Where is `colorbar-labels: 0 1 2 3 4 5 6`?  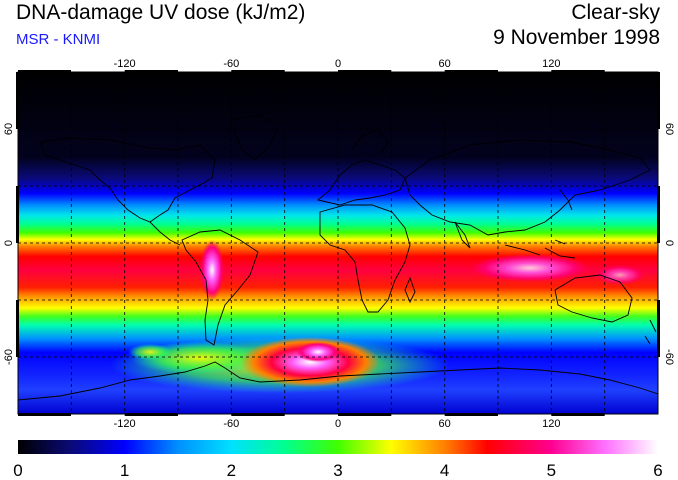 colorbar-labels: 0 1 2 3 4 5 6 is located at coordinates (337, 470).